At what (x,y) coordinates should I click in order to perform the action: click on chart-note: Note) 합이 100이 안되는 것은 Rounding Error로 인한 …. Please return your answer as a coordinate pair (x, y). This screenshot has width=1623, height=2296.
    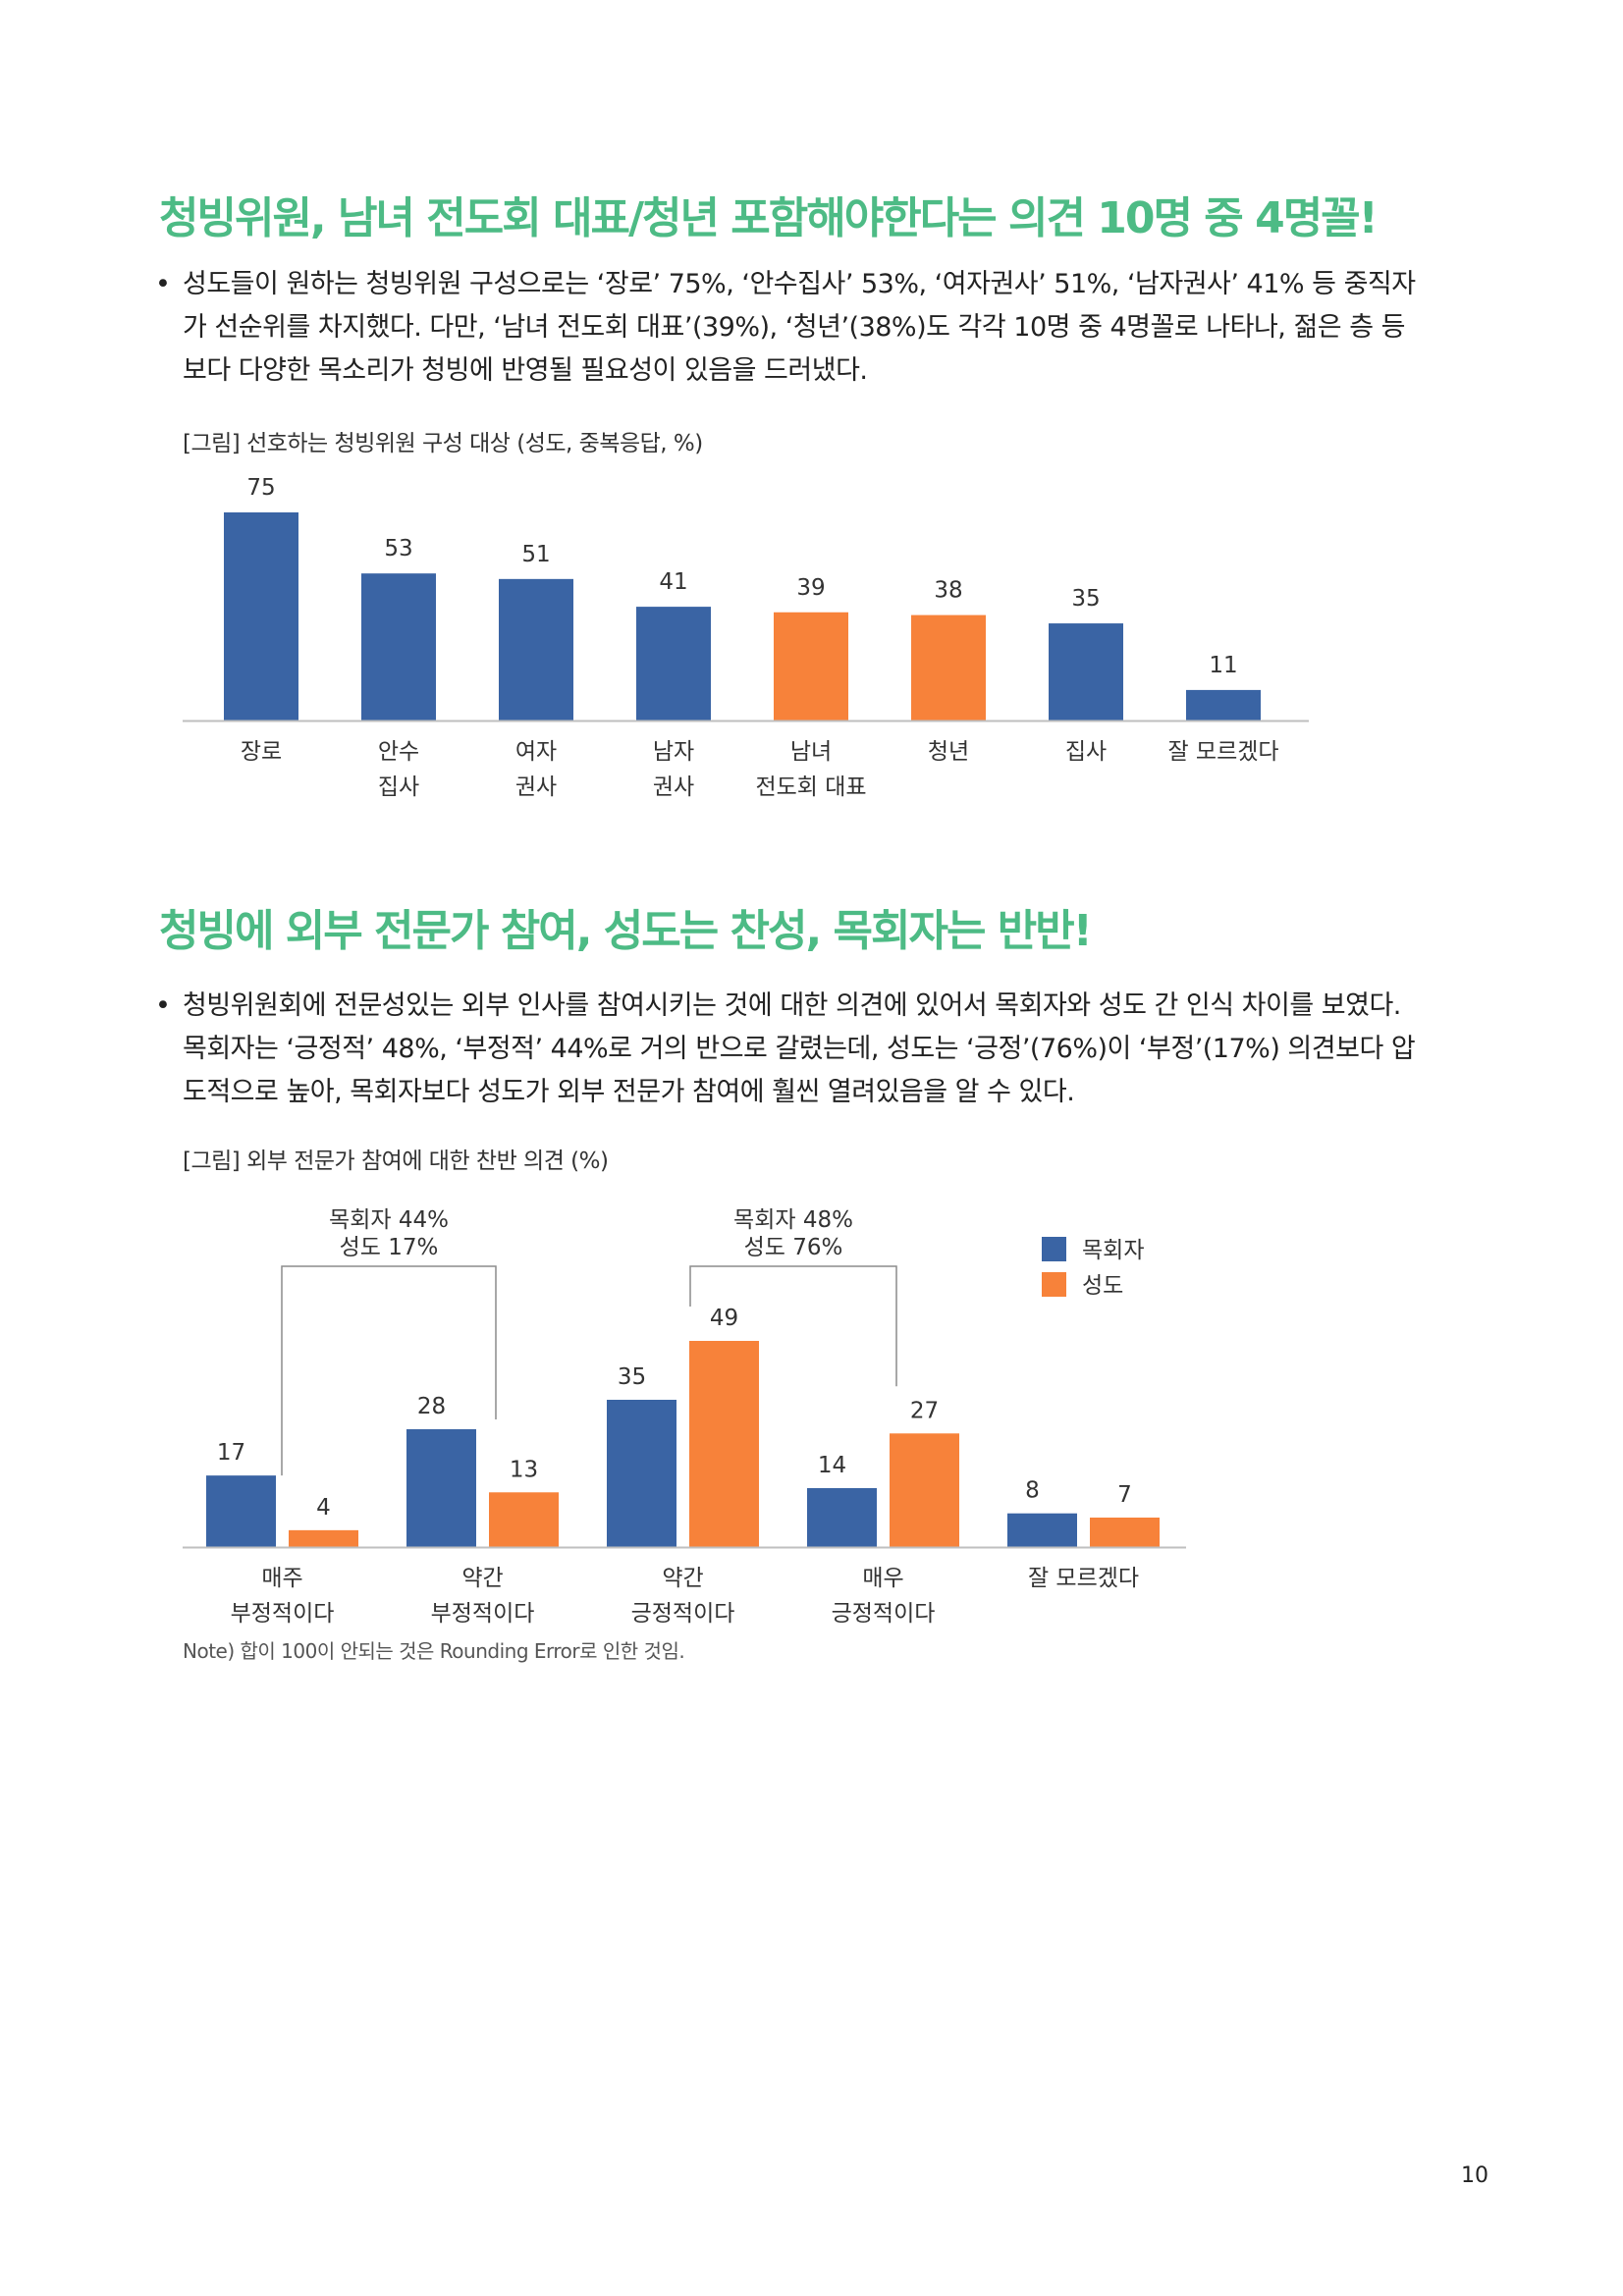
    Looking at the image, I should click on (434, 1651).